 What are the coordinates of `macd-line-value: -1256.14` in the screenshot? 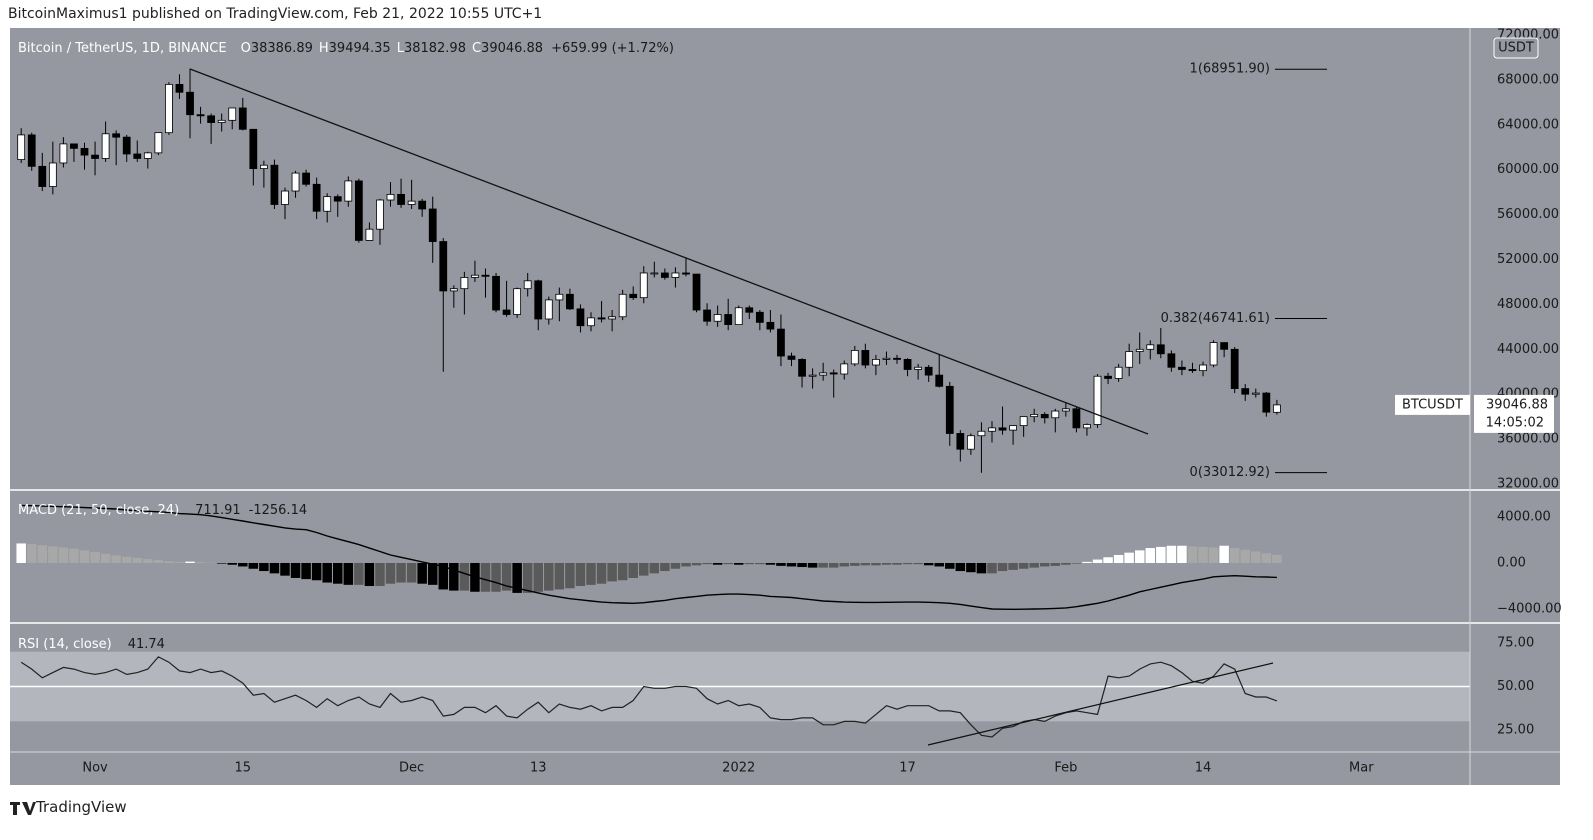 It's located at (278, 510).